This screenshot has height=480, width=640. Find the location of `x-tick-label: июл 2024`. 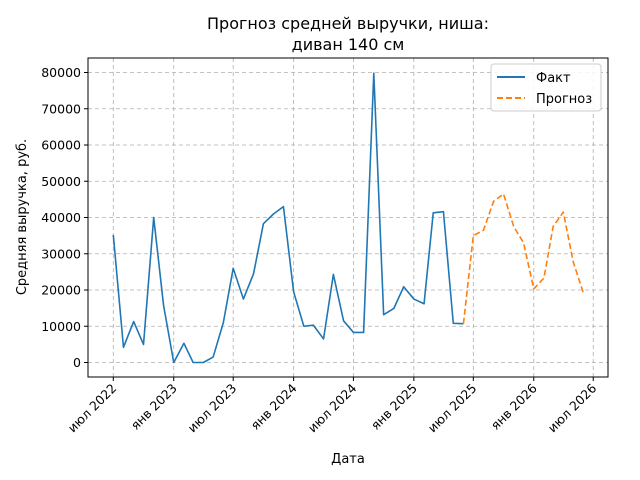

x-tick-label: июл 2024 is located at coordinates (332, 407).